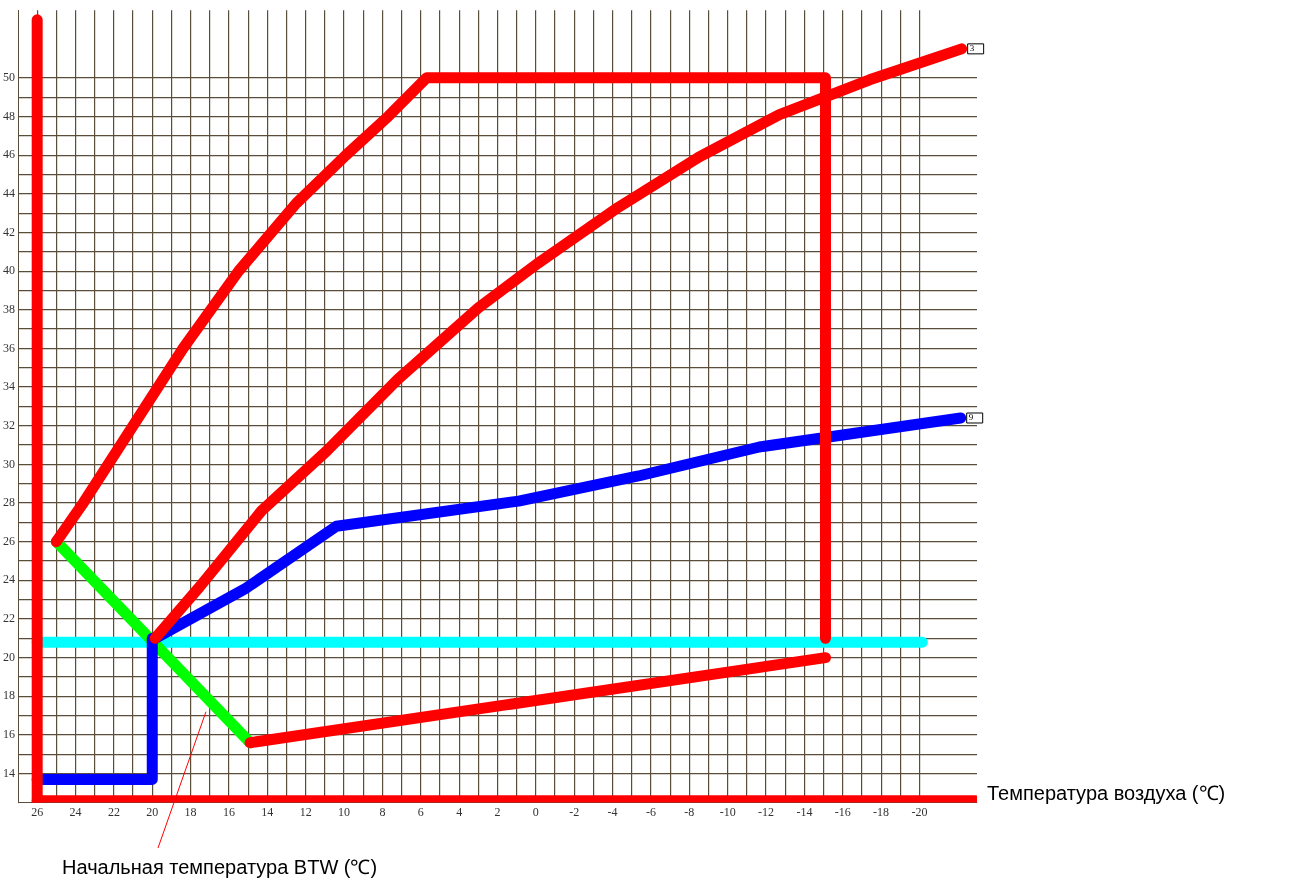 The image size is (1307, 883). I want to click on x-tick-label: 12, so click(305, 811).